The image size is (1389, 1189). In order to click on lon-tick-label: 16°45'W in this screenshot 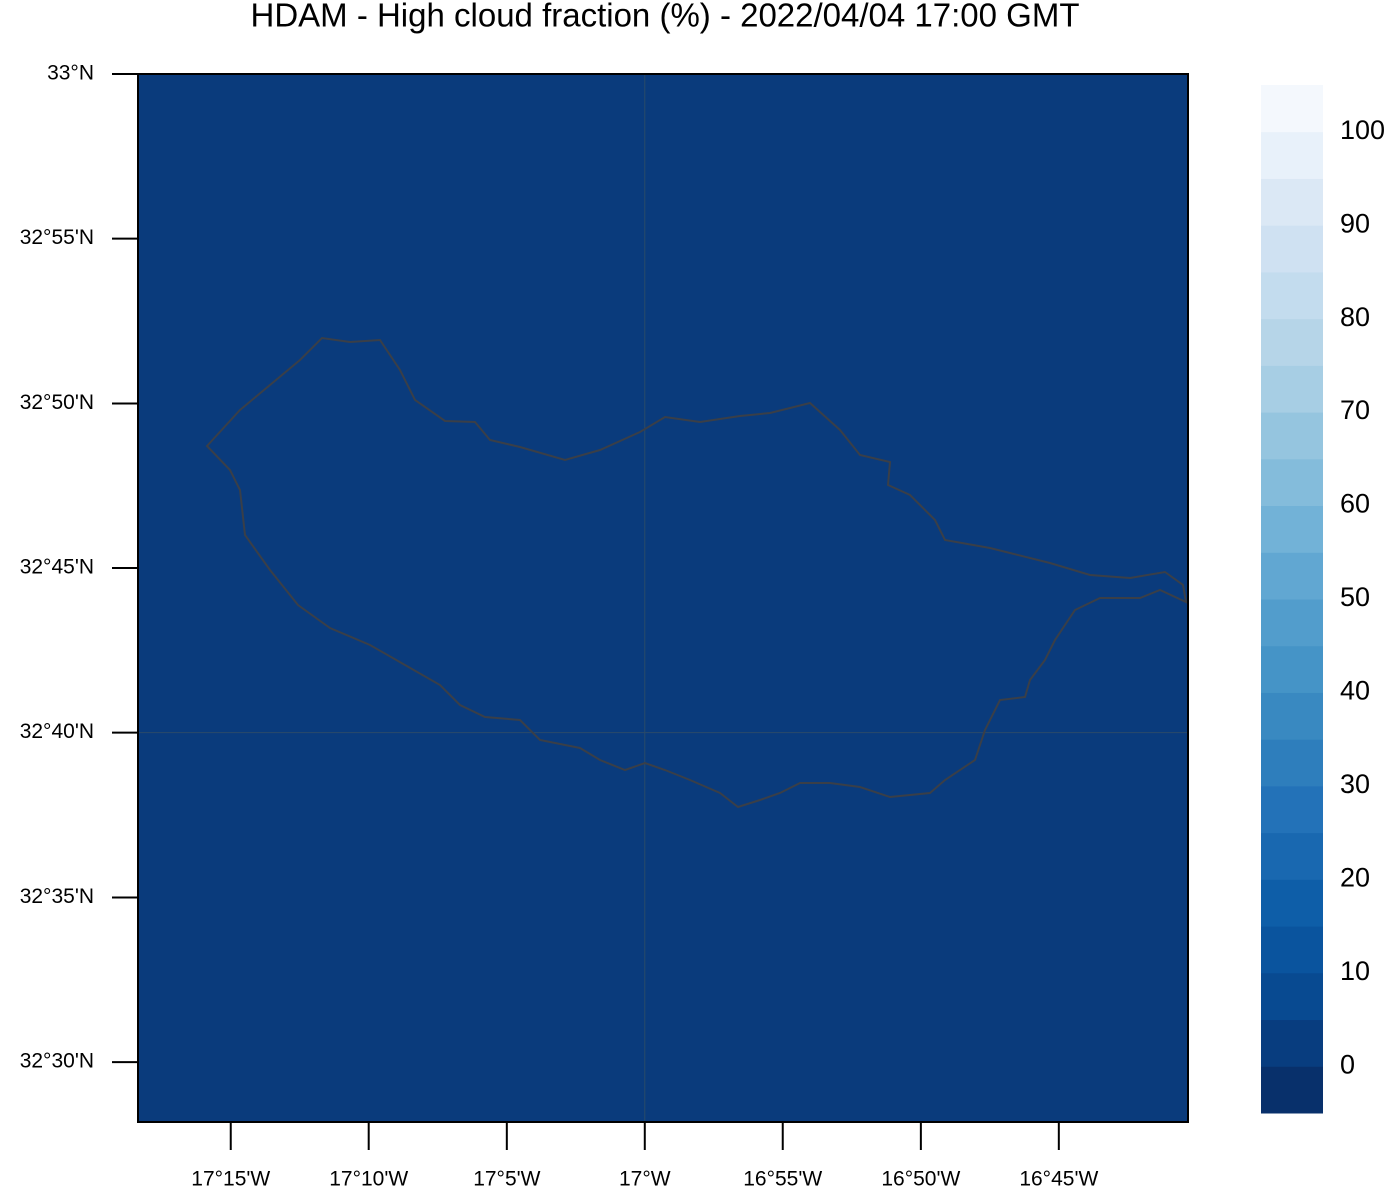, I will do `click(1058, 1178)`.